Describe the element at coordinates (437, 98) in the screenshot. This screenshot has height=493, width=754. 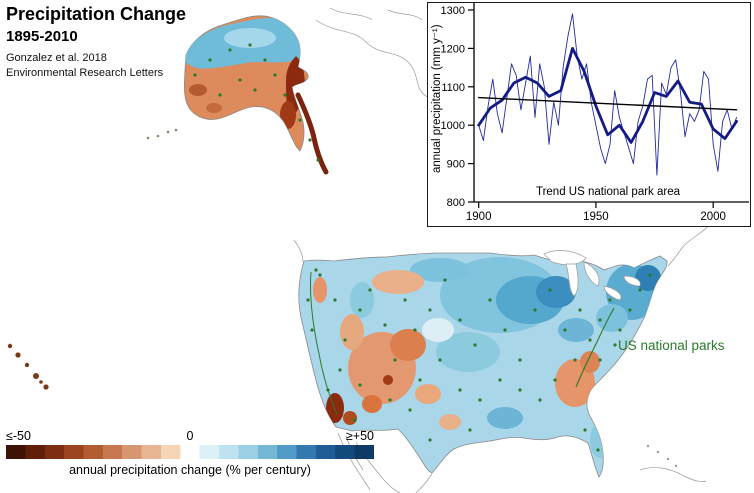
I see `y-axis-title: annual precipitation (mm y⁻¹)` at that location.